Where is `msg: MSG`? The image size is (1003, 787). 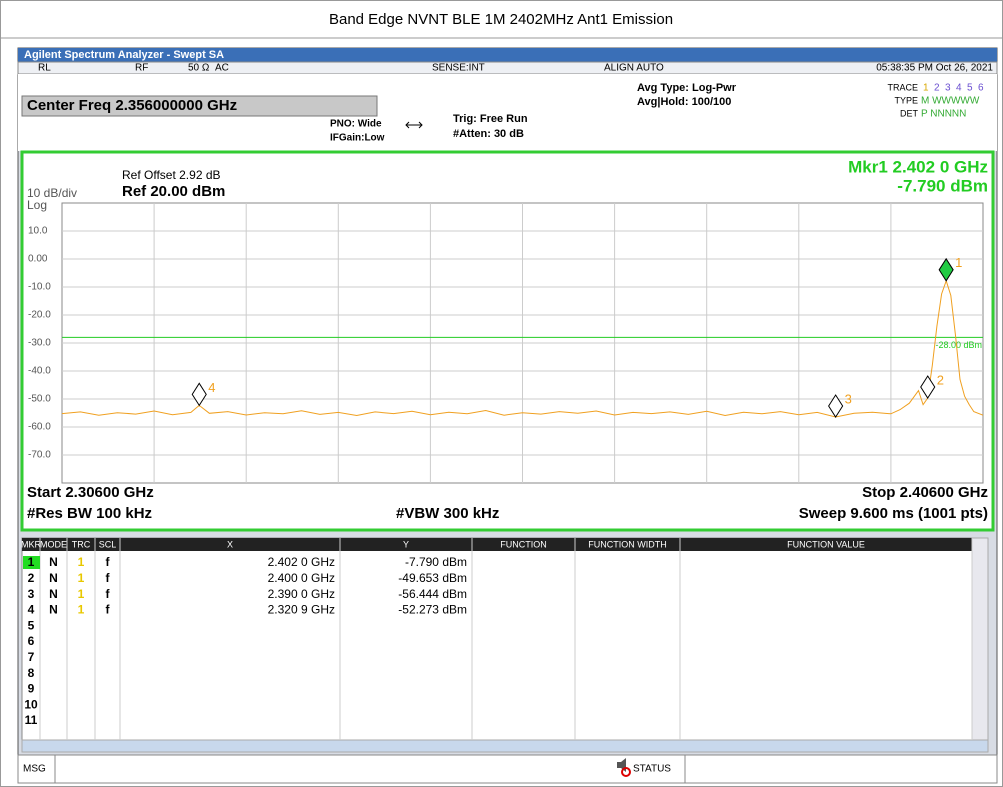
msg: MSG is located at coordinates (34, 769).